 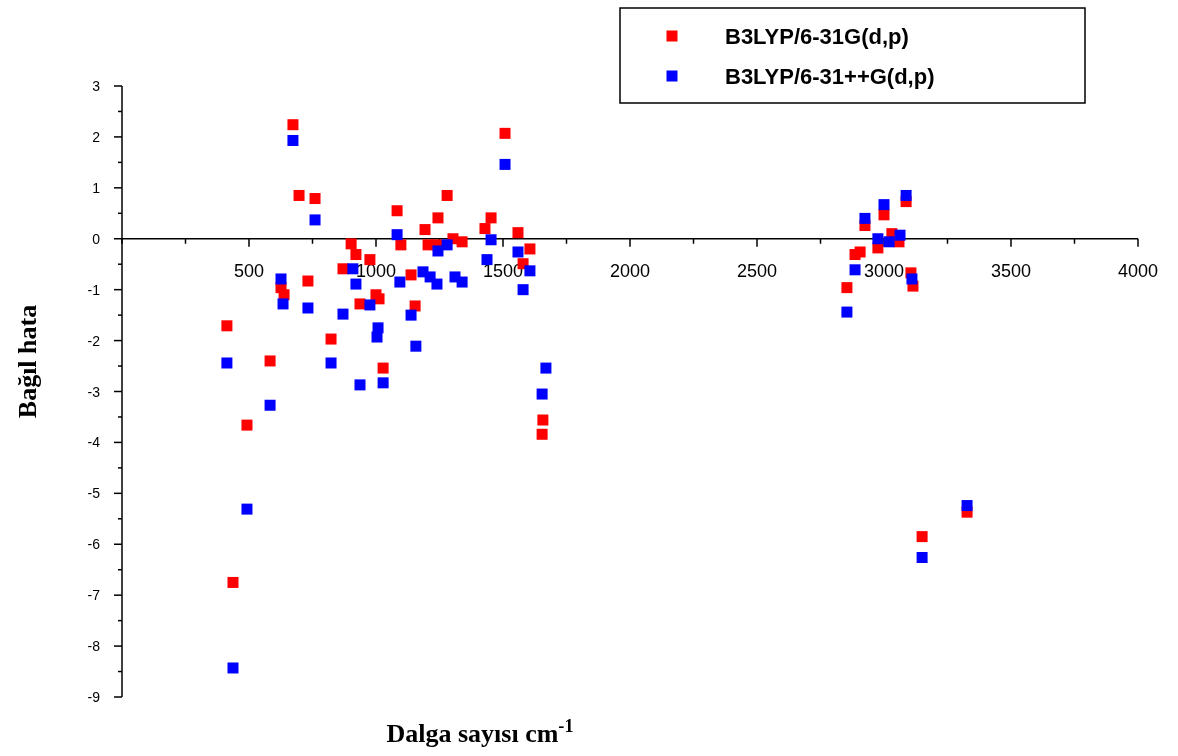 What do you see at coordinates (1011, 270) in the screenshot?
I see `x-tick-label: 3500` at bounding box center [1011, 270].